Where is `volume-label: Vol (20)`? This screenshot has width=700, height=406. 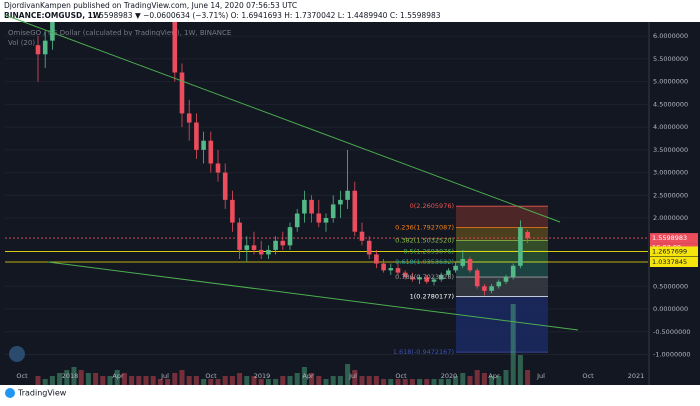
volume-label: Vol (20) is located at coordinates (21, 43).